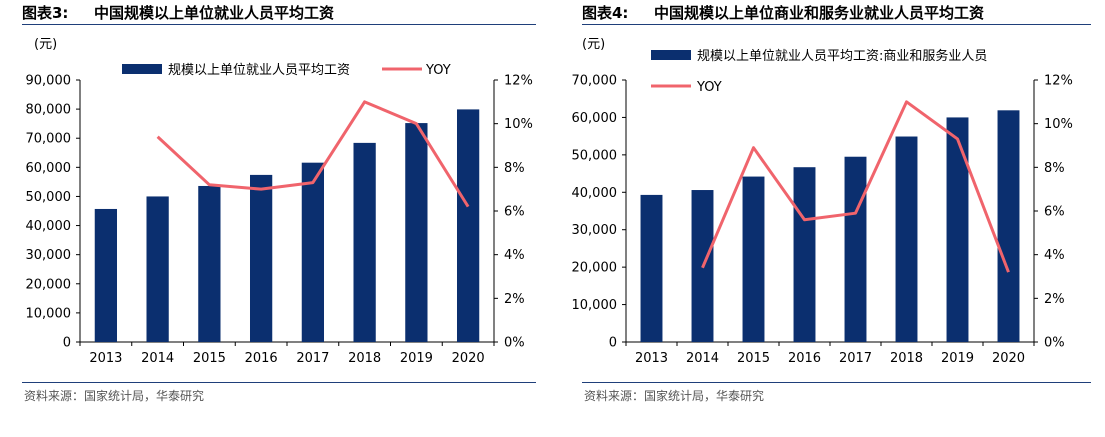 This screenshot has width=1105, height=437. I want to click on figure-title-text: 中国规模以上单位商业和服务业就业人员平均工资, so click(819, 13).